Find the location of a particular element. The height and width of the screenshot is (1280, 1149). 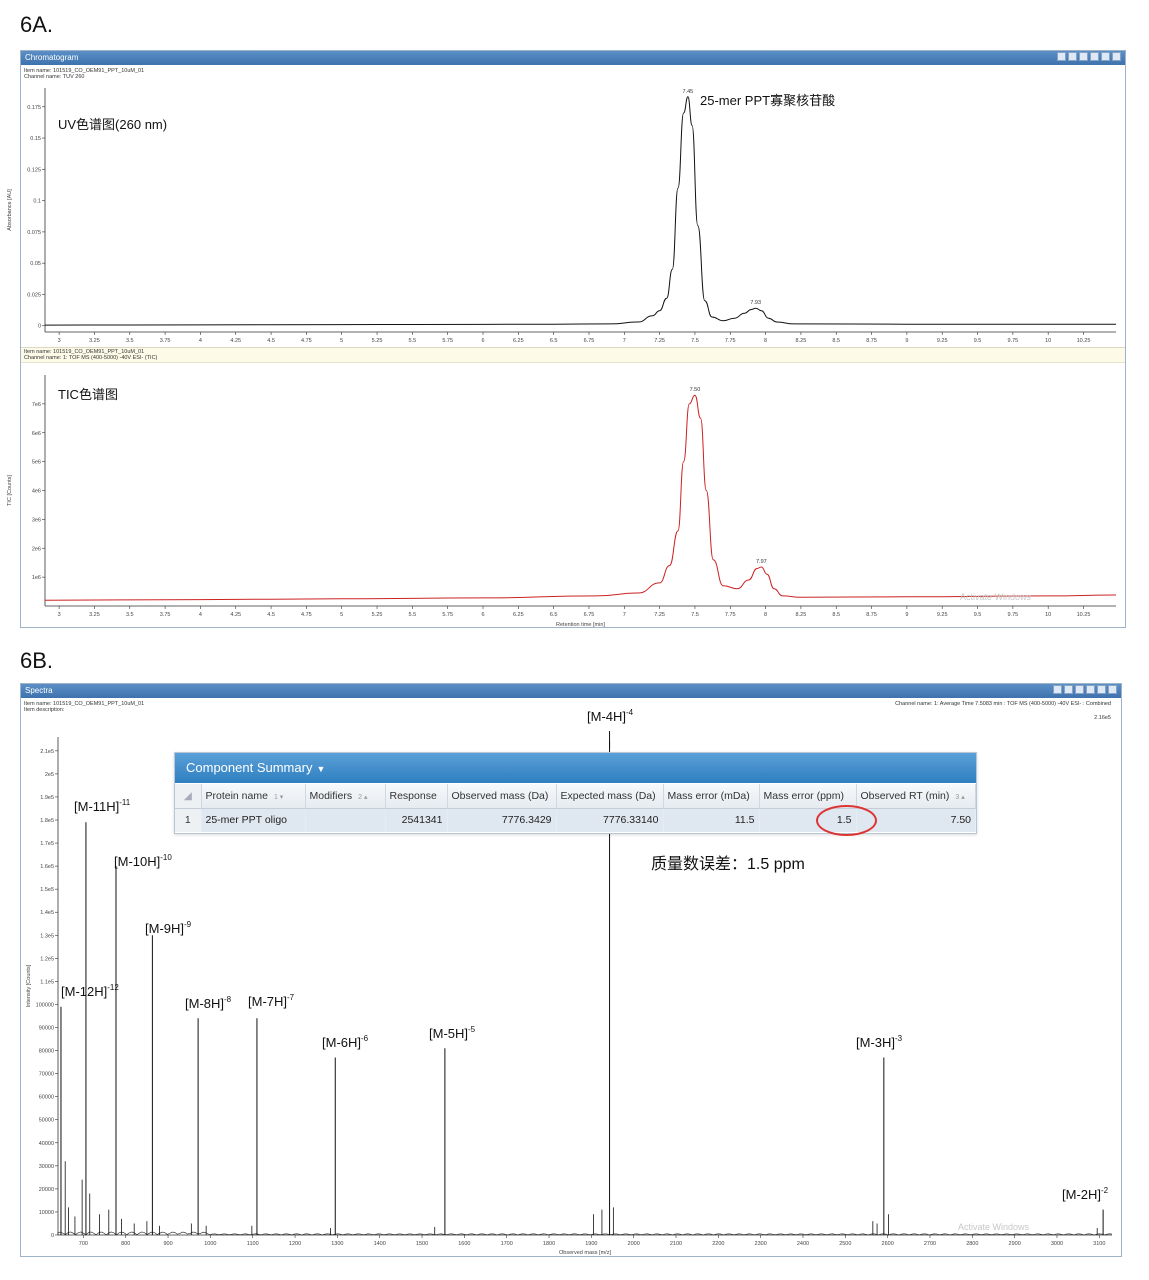

column-label: Protein name is located at coordinates (236, 795).